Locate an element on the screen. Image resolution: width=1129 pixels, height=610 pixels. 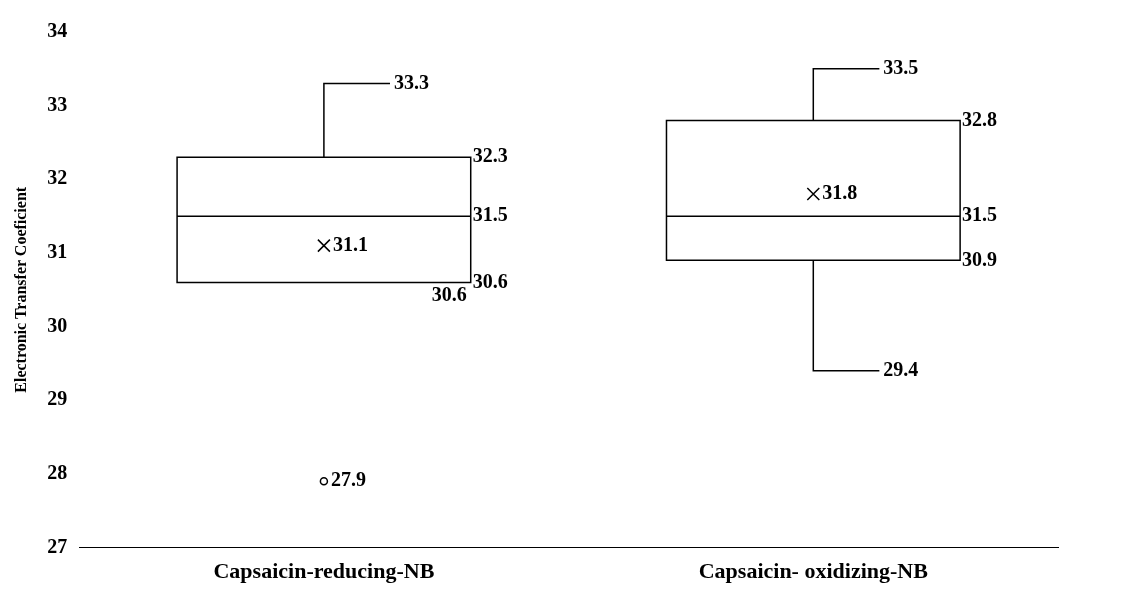
x-tick-label: Capsaicin- oxidizing-NB is located at coordinates (813, 571).